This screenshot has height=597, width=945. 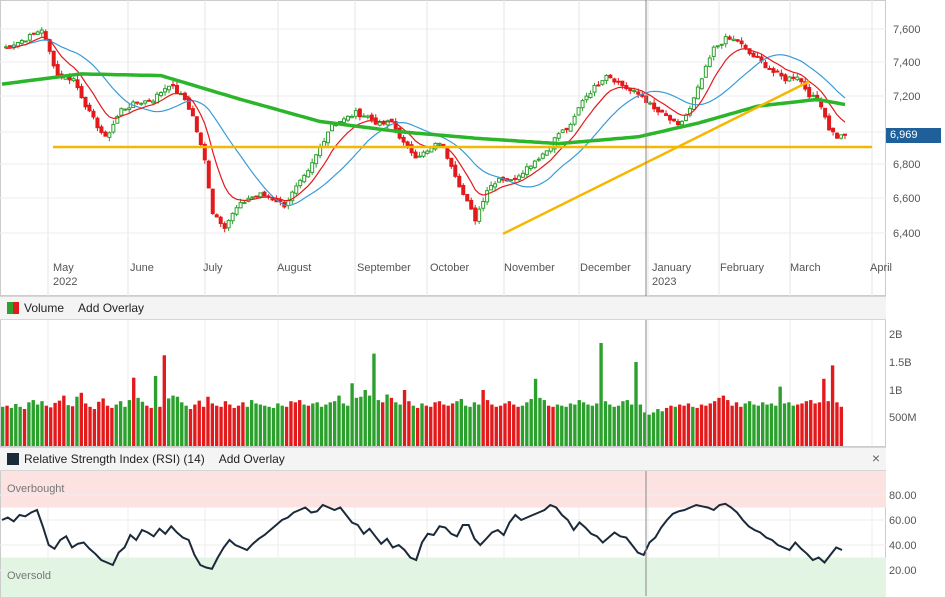 I want to click on rsi-add-overlay-button: Add Overlay, so click(x=251, y=459).